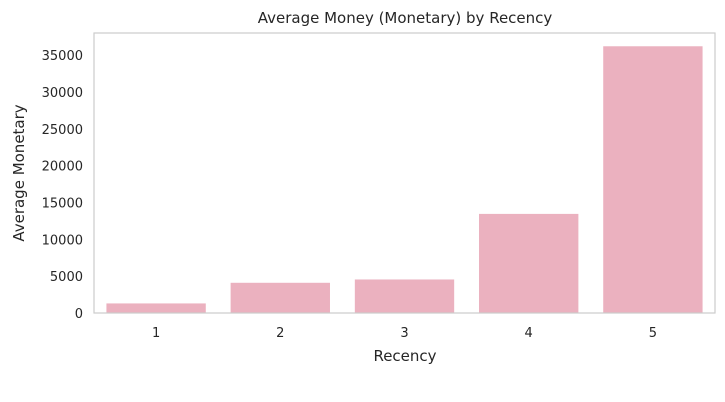 The image size is (725, 402). Describe the element at coordinates (62, 56) in the screenshot. I see `y-tick-label: 35000` at that location.